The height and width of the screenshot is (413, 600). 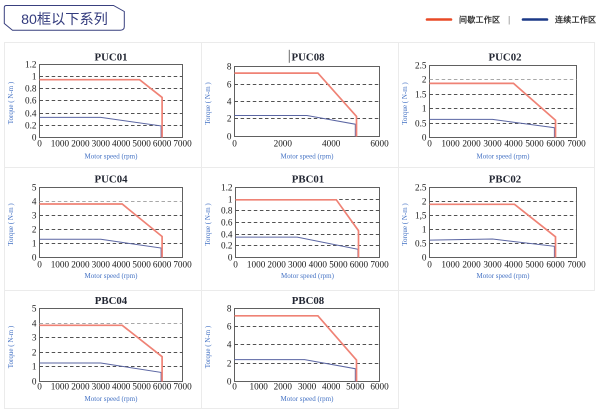 I want to click on svg-text: 1,5, so click(x=421, y=216).